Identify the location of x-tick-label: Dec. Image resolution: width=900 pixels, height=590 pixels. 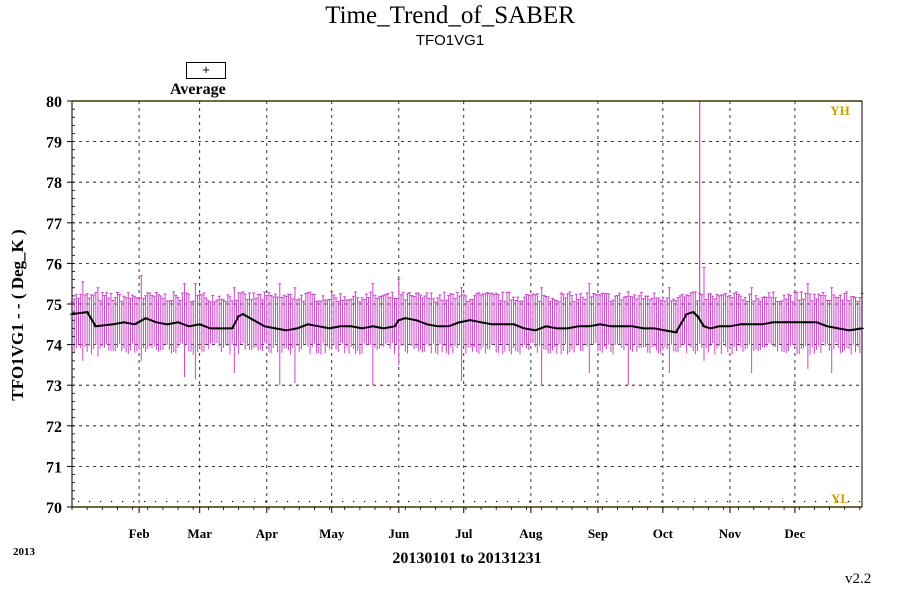
(794, 533).